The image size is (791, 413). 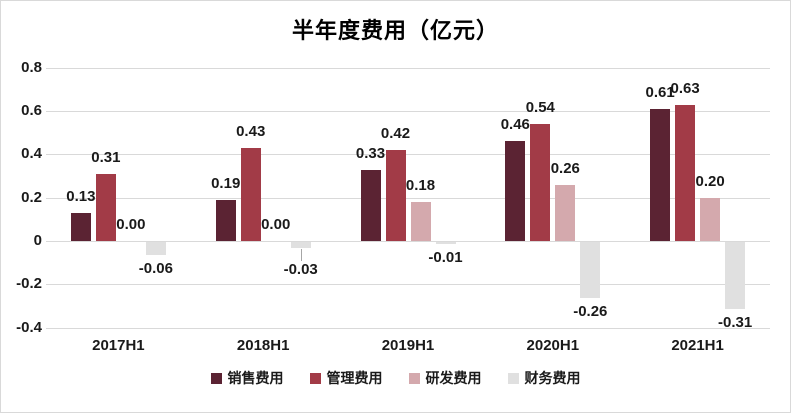 I want to click on legend-label-finance-expense: 财务费用, so click(x=552, y=378).